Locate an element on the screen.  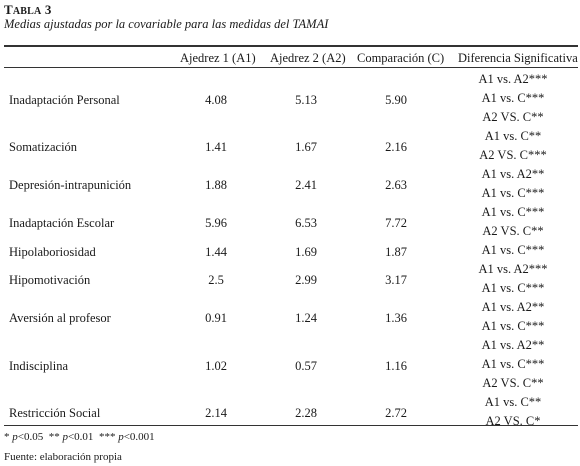
value-c: 3.17 is located at coordinates (396, 280).